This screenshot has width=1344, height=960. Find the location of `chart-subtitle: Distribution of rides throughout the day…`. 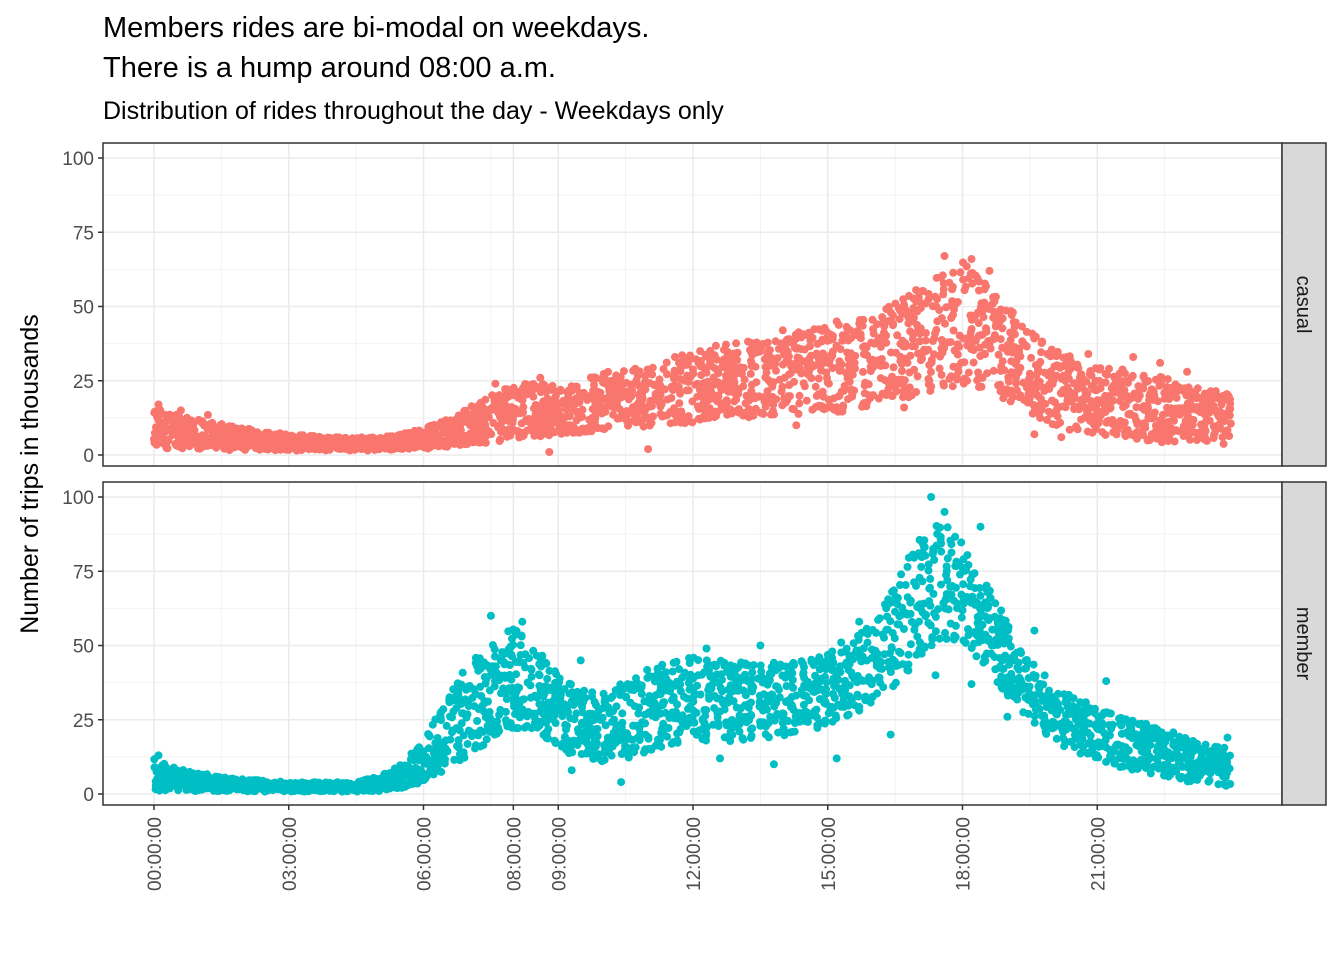

chart-subtitle: Distribution of rides throughout the day… is located at coordinates (413, 111).